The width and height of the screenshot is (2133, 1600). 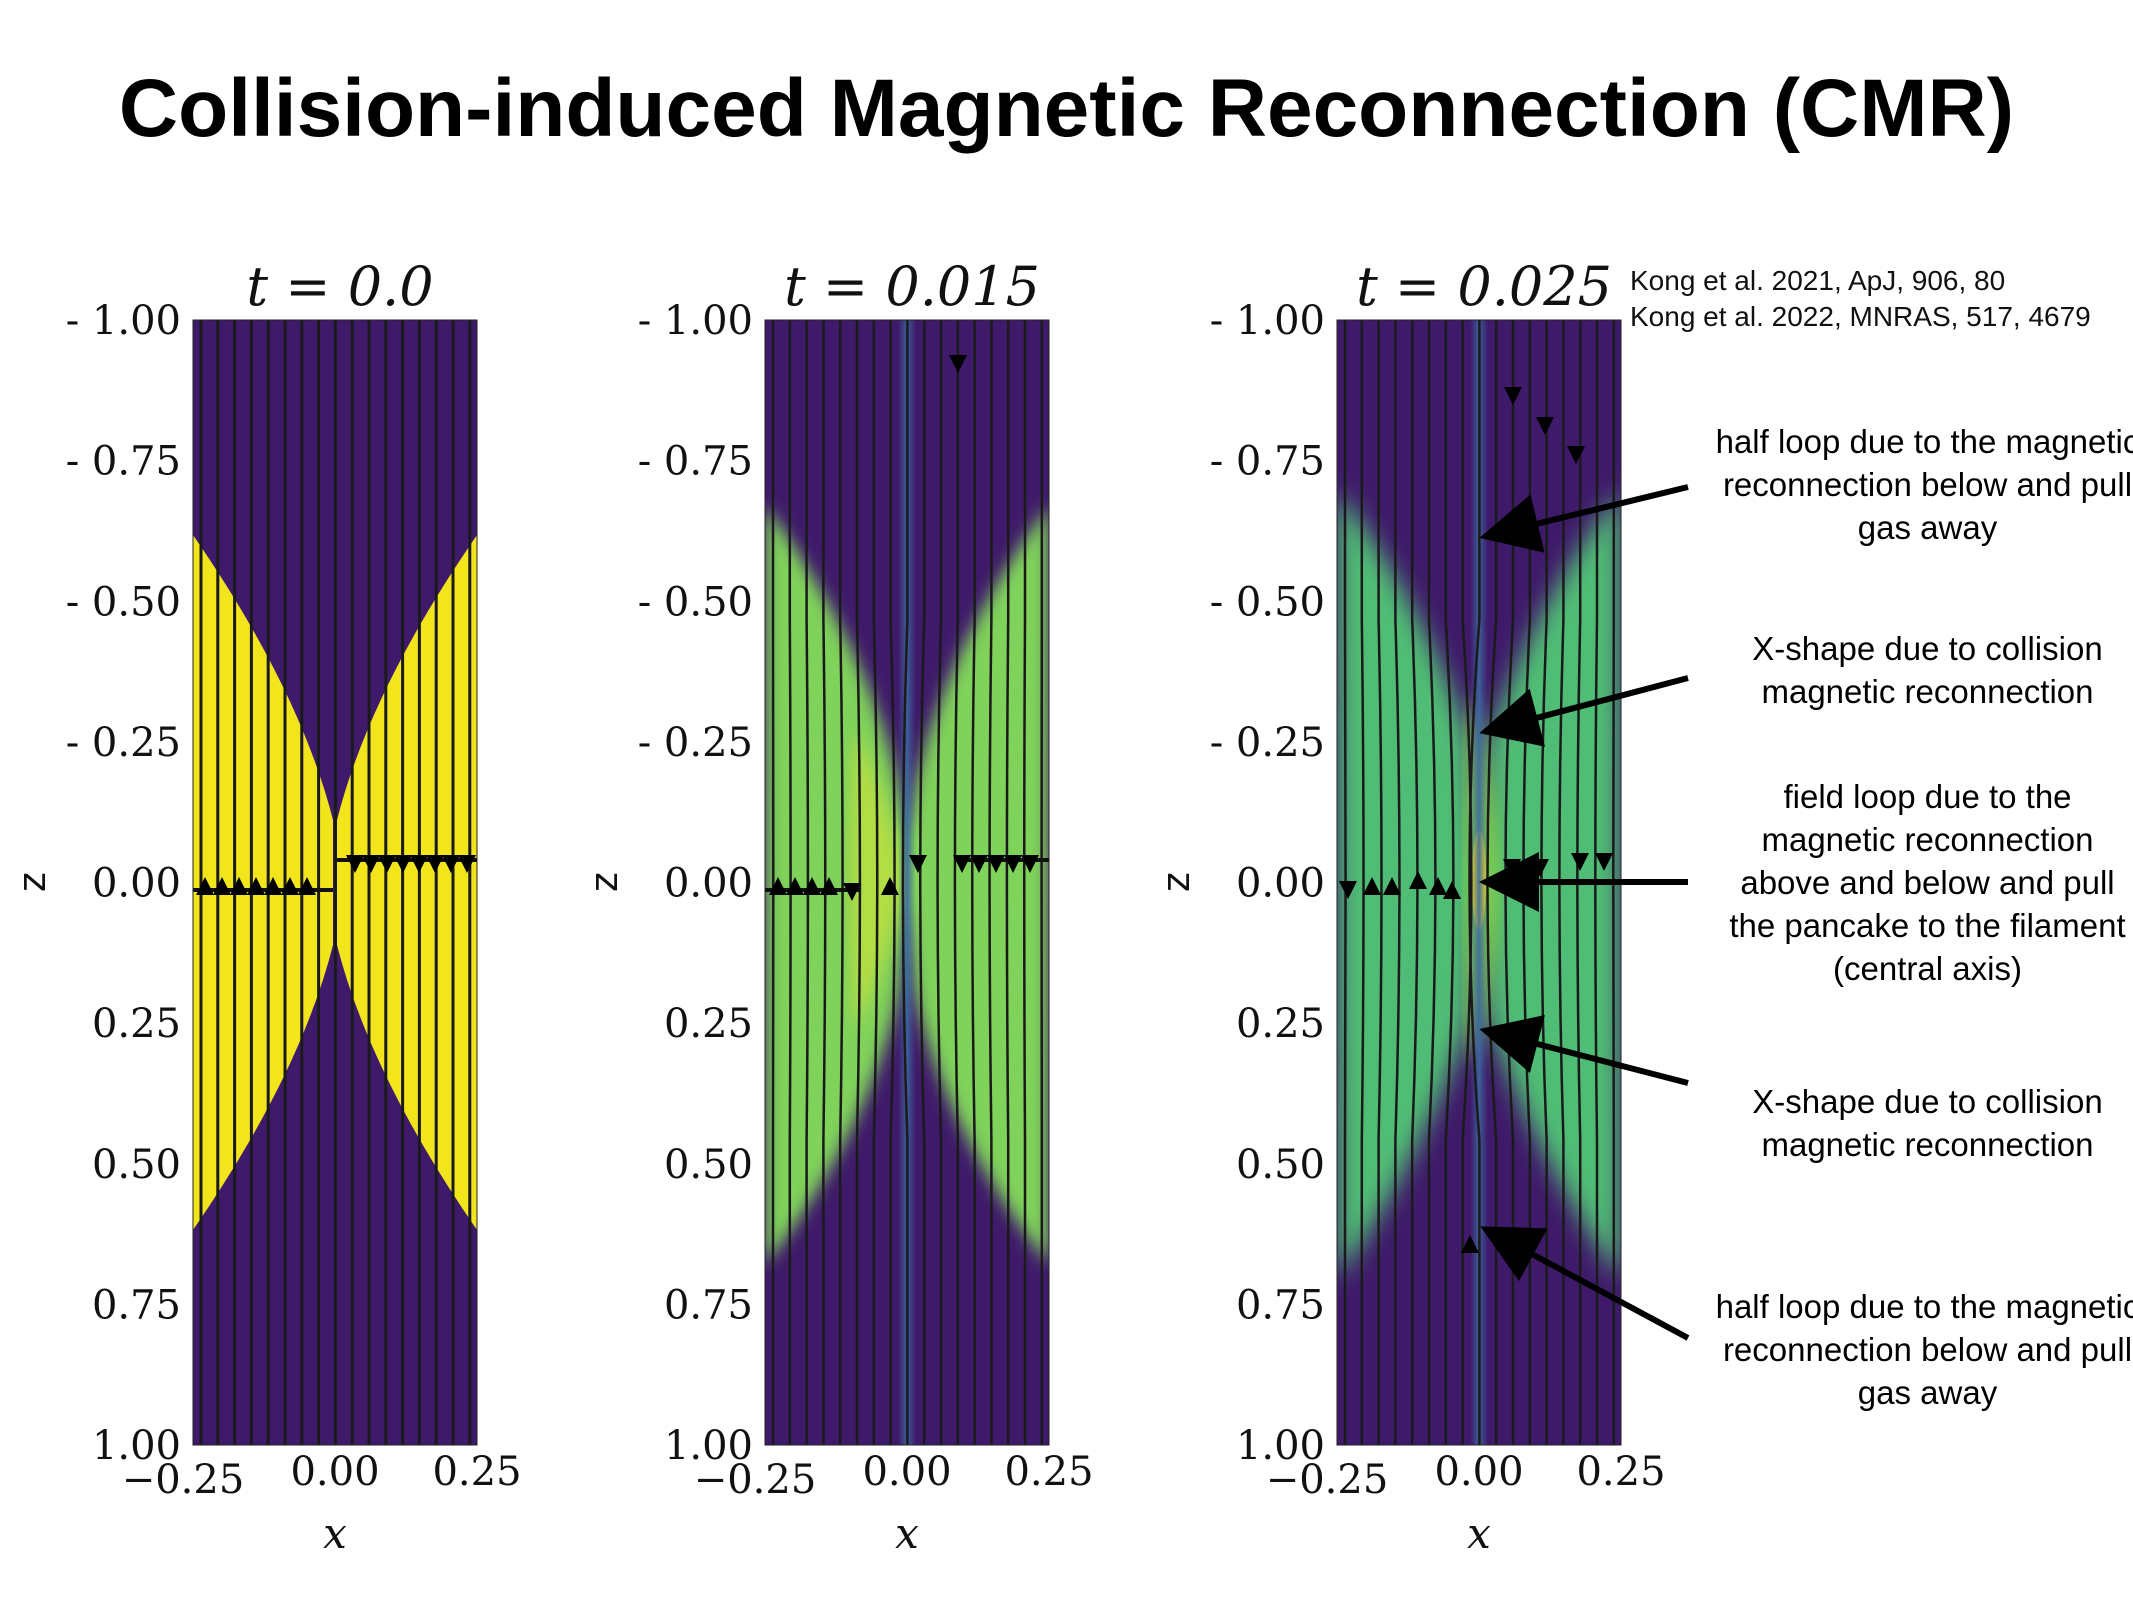 What do you see at coordinates (1484, 286) in the screenshot?
I see `panel-title: t = 0.025` at bounding box center [1484, 286].